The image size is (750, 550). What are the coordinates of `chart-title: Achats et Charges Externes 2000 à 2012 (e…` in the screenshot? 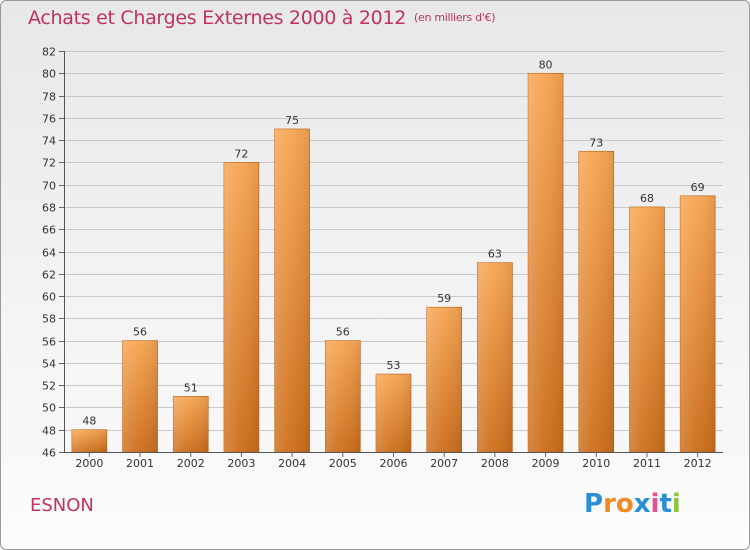 It's located at (262, 18).